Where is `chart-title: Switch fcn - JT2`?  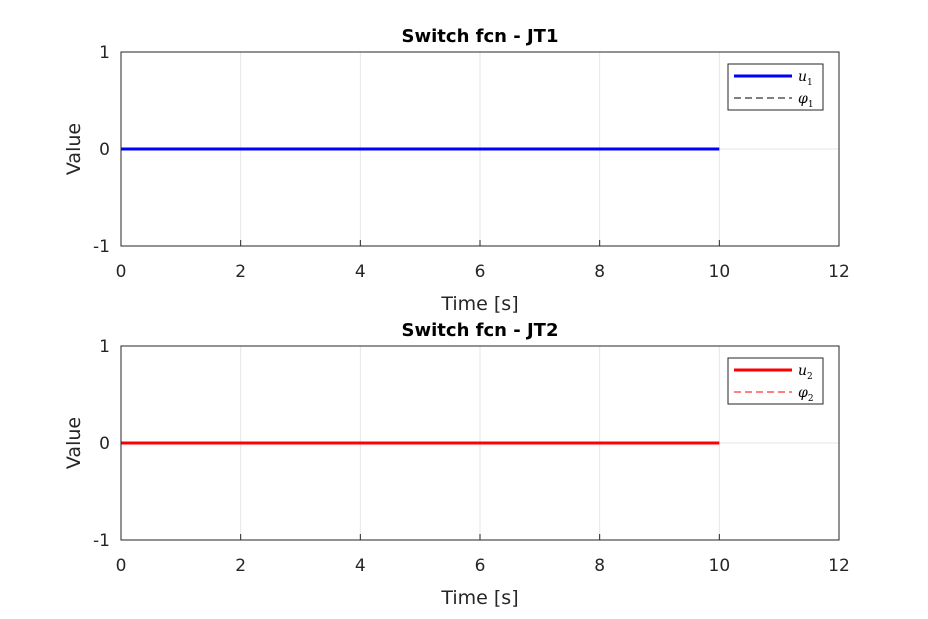
chart-title: Switch fcn - JT2 is located at coordinates (480, 330).